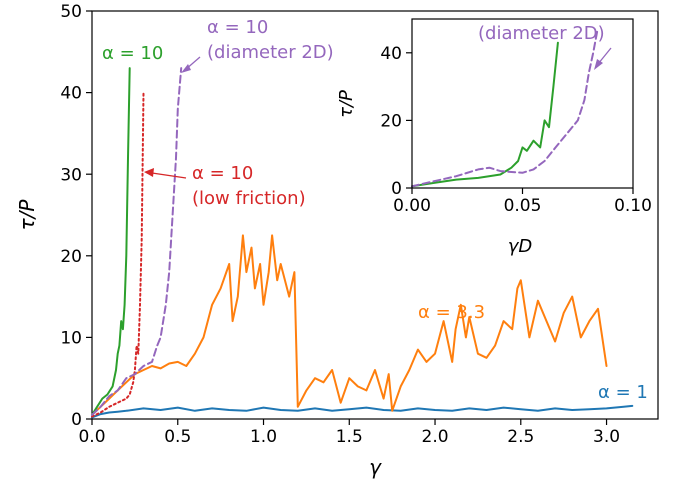 This screenshot has height=490, width=677. What do you see at coordinates (191, 64) in the screenshot?
I see `arrow-diameter` at bounding box center [191, 64].